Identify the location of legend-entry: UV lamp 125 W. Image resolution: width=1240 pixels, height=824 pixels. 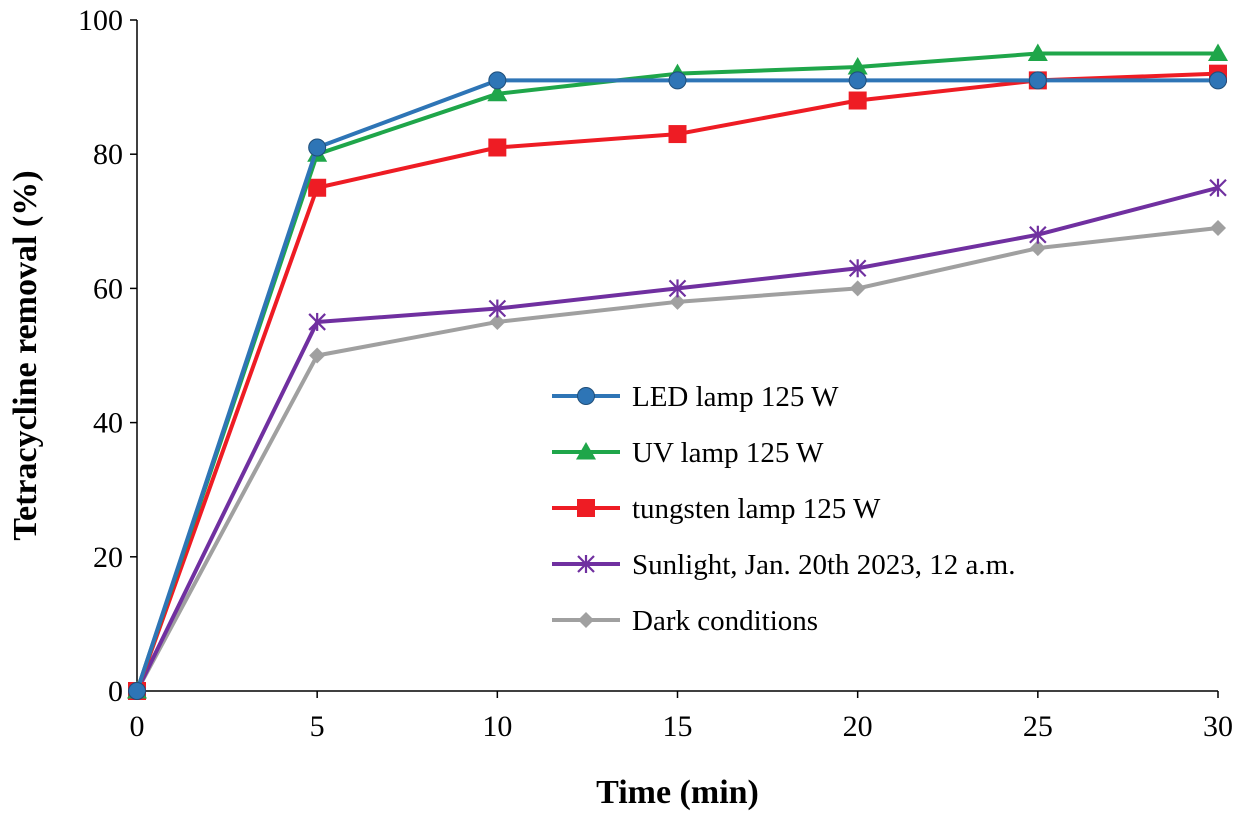
(688, 453).